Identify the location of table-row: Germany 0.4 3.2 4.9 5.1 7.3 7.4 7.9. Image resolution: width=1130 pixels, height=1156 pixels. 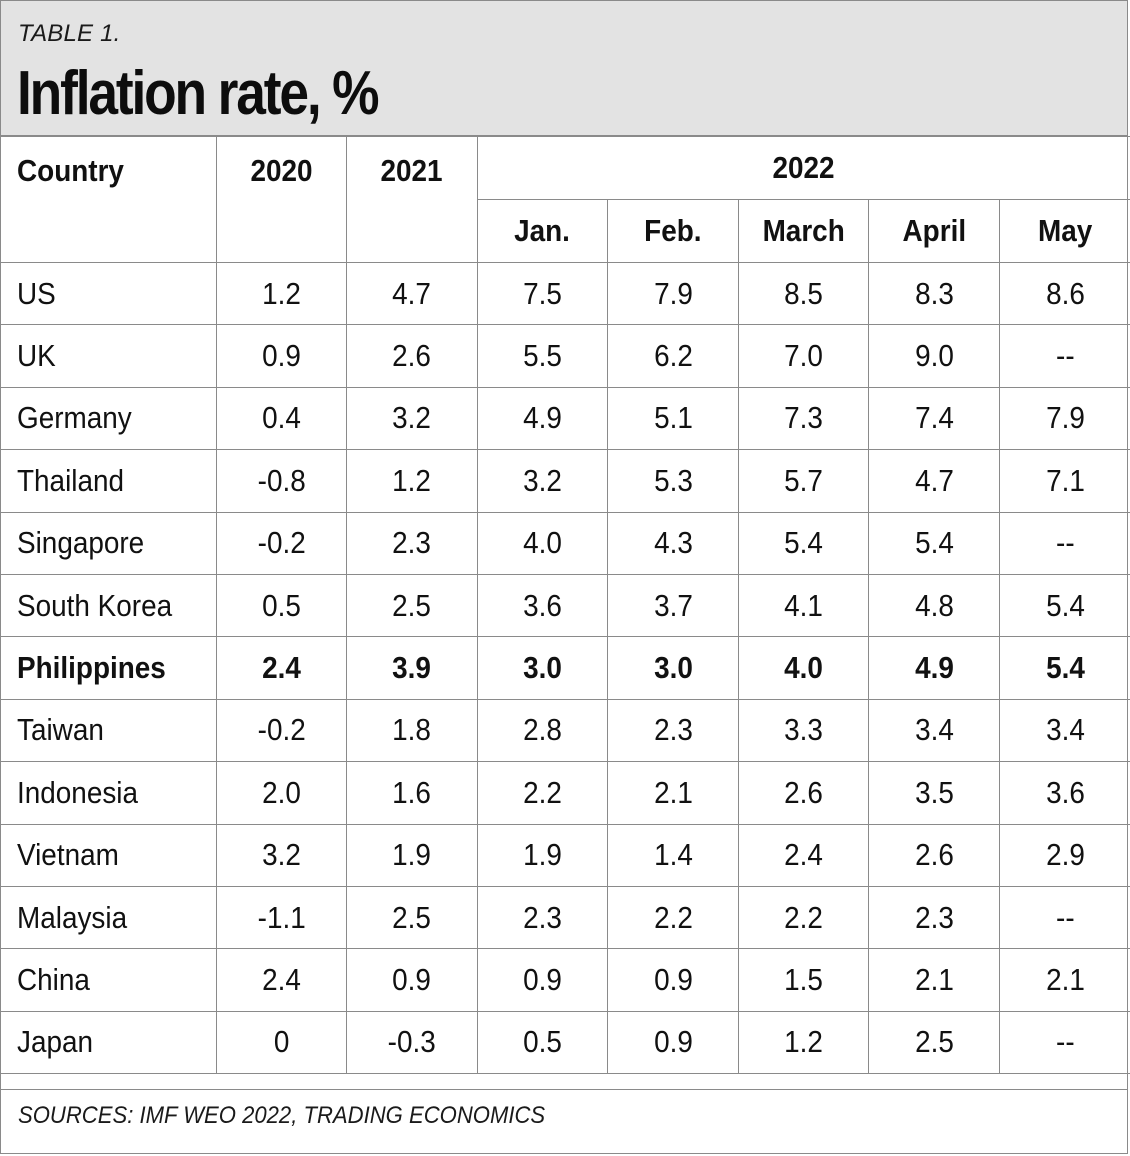
(565, 418).